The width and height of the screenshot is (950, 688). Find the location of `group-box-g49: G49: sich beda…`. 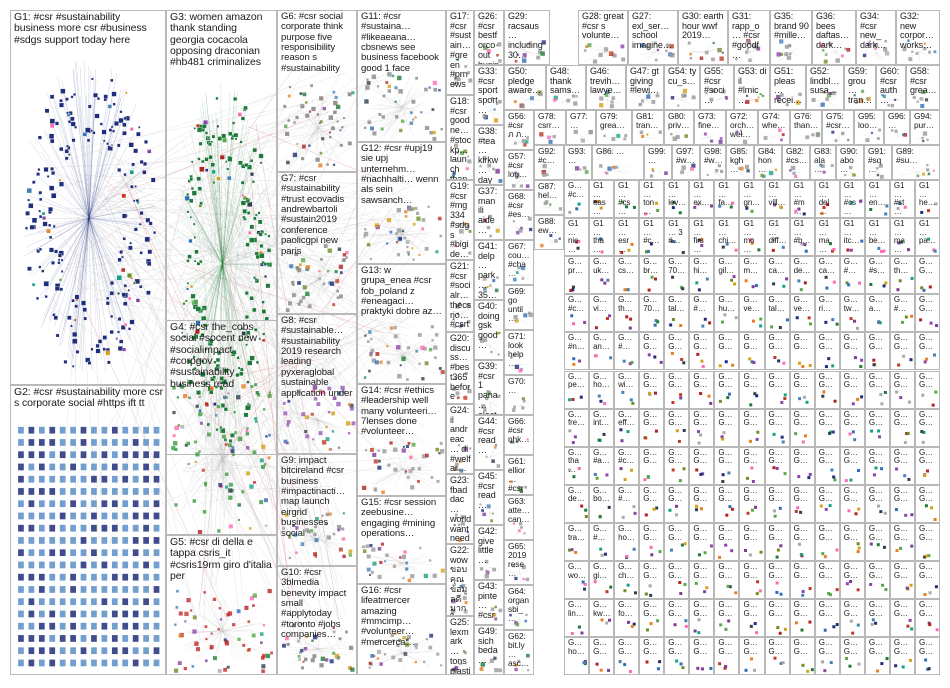

group-box-g49: G49: sich beda… is located at coordinates (489, 650).